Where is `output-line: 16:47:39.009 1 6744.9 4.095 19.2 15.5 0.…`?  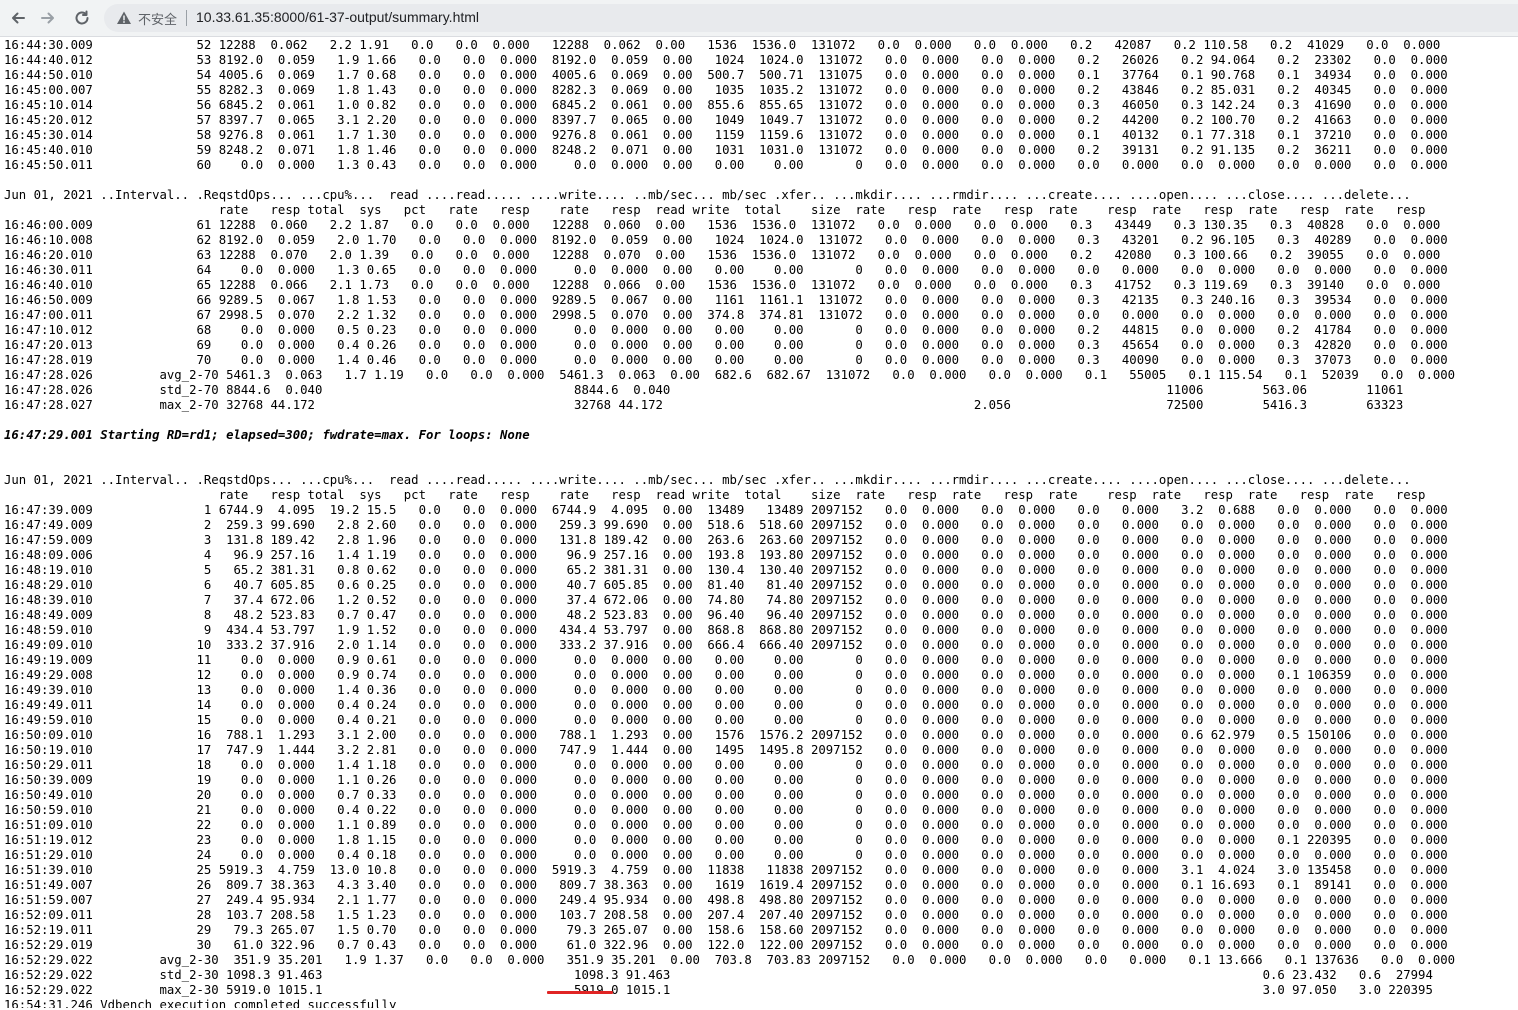 output-line: 16:47:39.009 1 6744.9 4.095 19.2 15.5 0.… is located at coordinates (726, 510).